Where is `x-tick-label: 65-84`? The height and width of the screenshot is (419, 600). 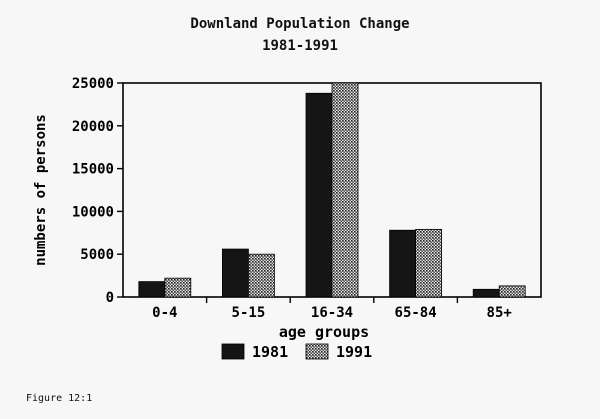 x-tick-label: 65-84 is located at coordinates (416, 313).